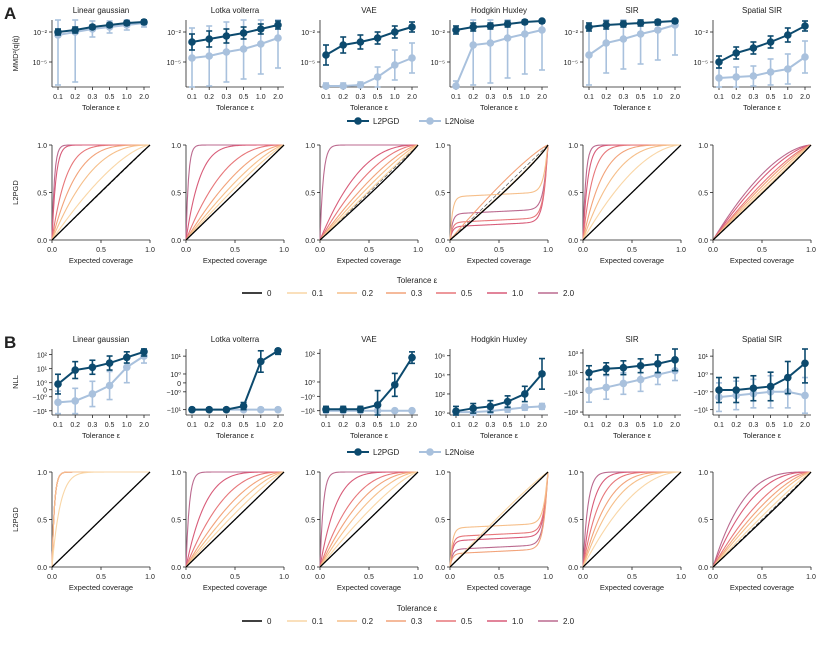 The height and width of the screenshot is (645, 830). Describe the element at coordinates (318, 293) in the screenshot. I see `tolerance-label: 0.1` at that location.